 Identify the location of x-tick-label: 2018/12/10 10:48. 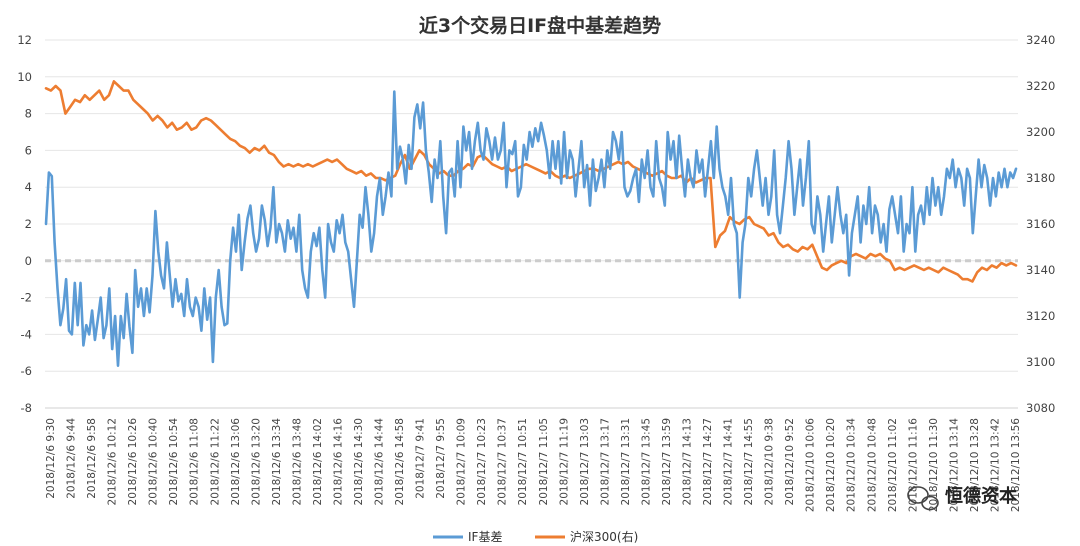
(872, 465).